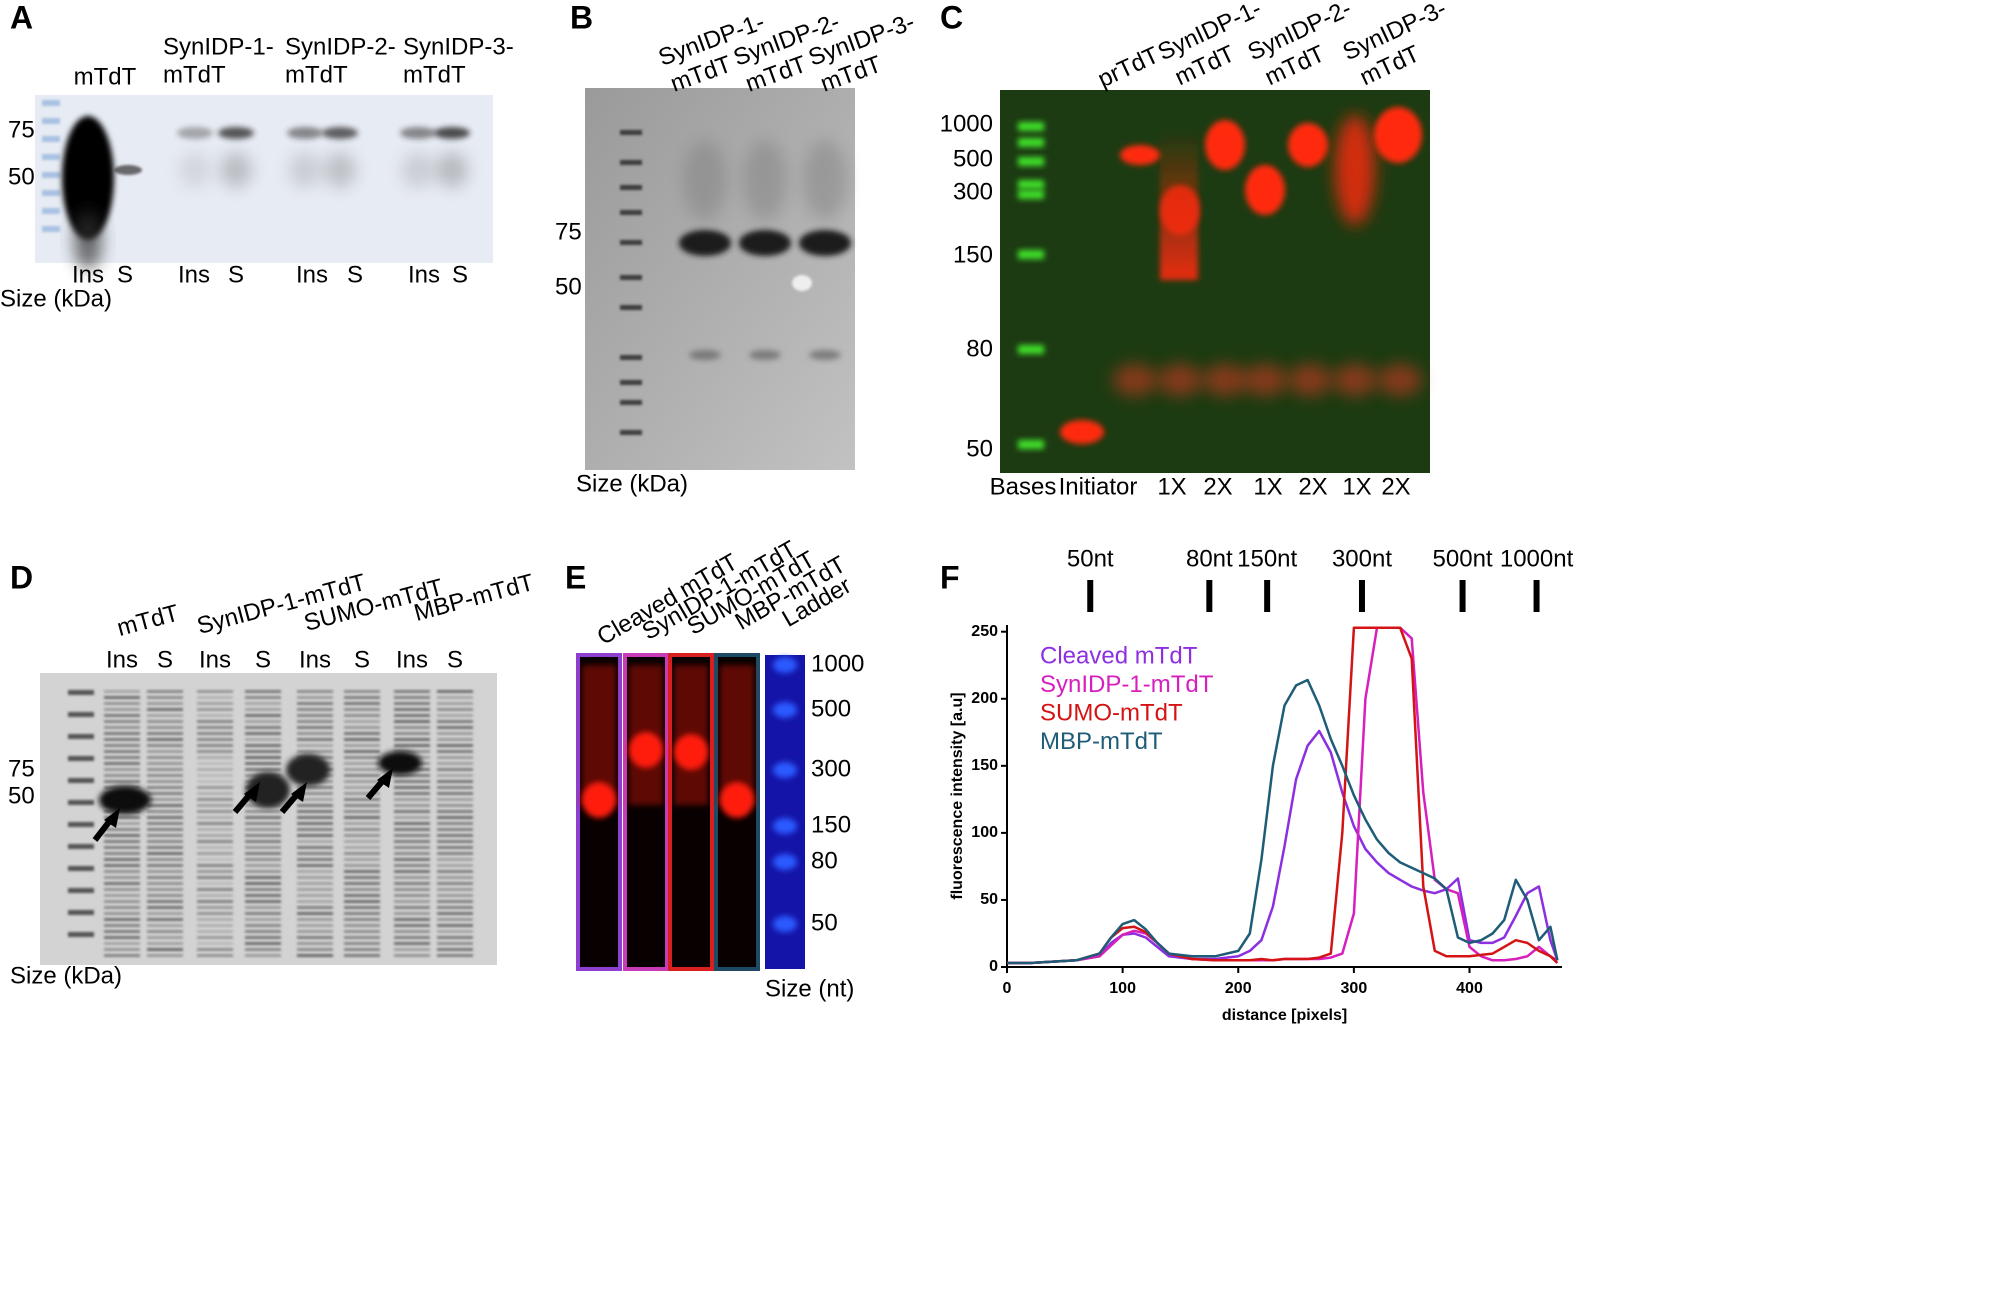 This screenshot has height=1310, width=2000. I want to click on size-label: 500, so click(973, 158).